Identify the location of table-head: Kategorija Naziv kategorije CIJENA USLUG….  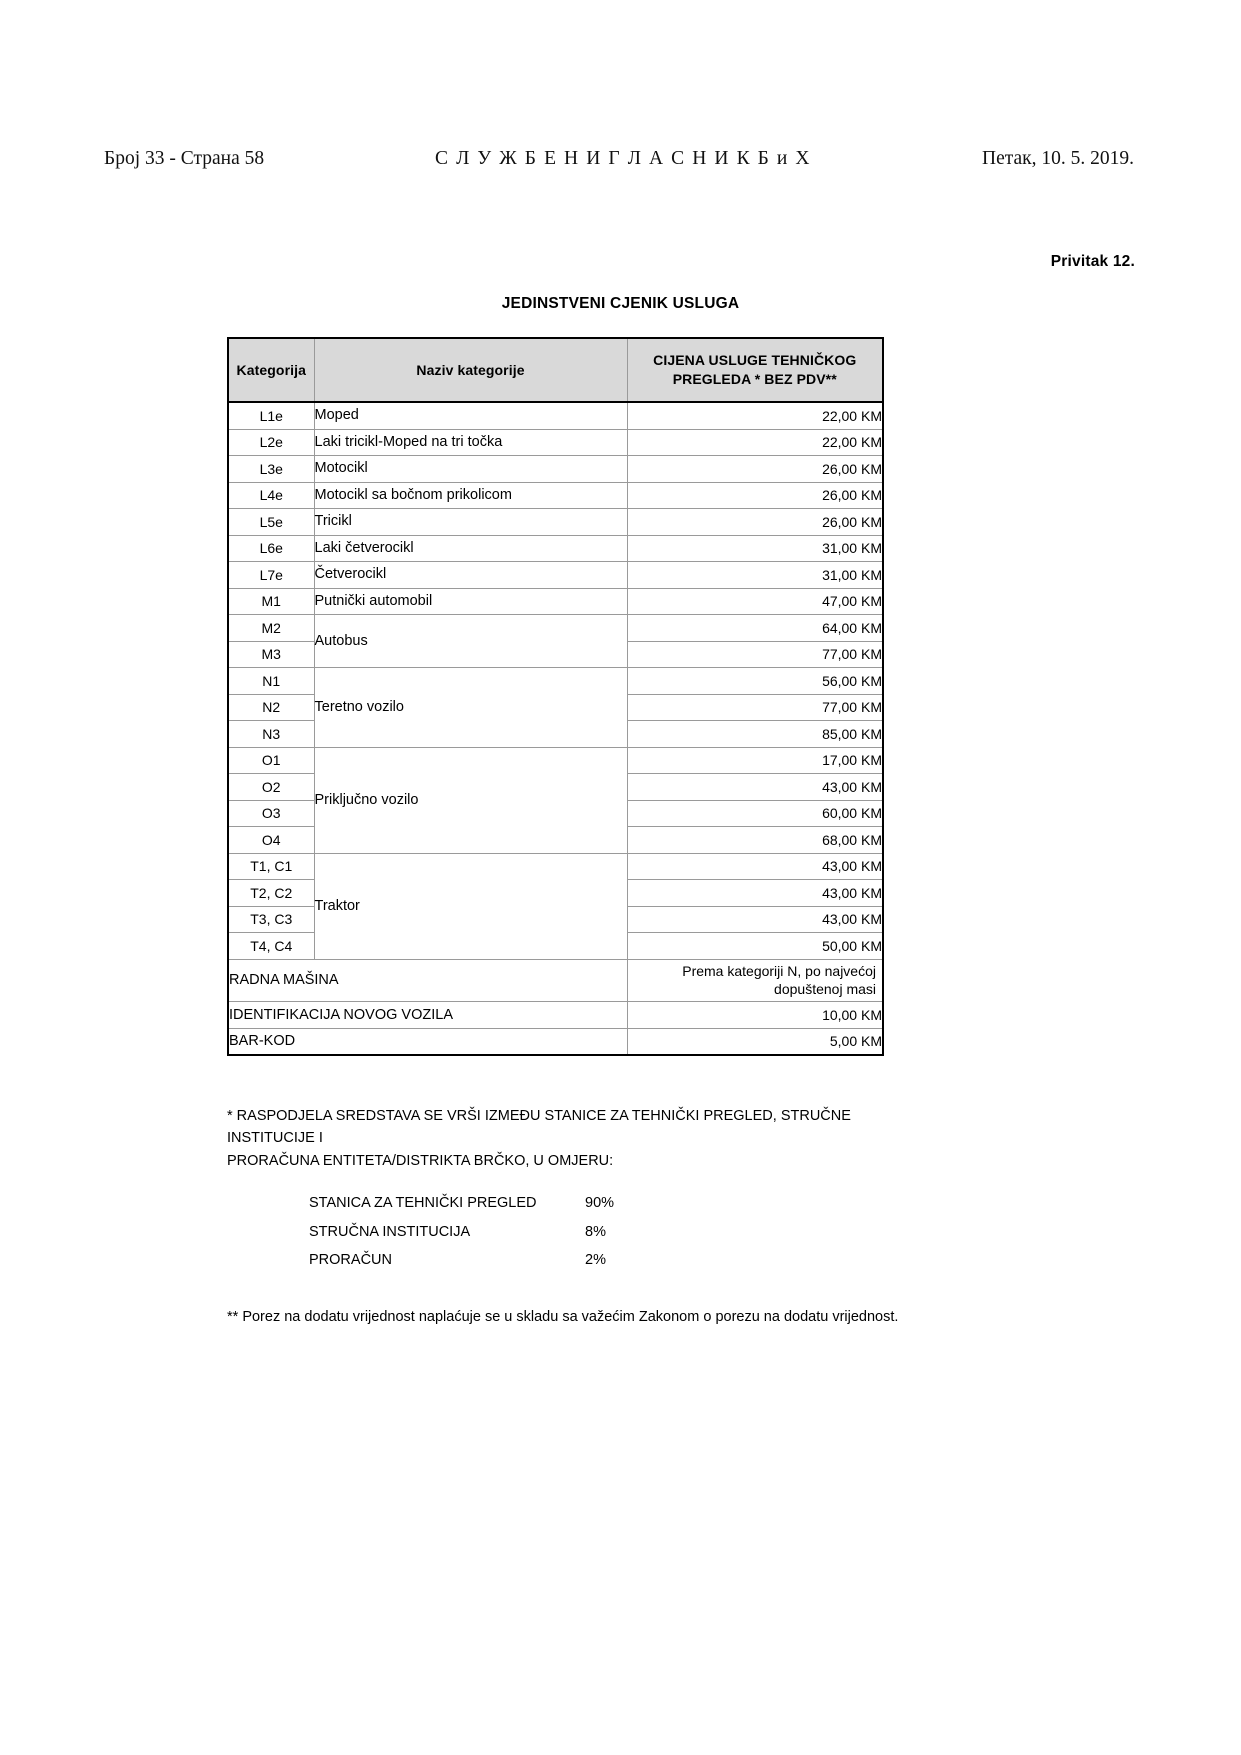
(555, 370).